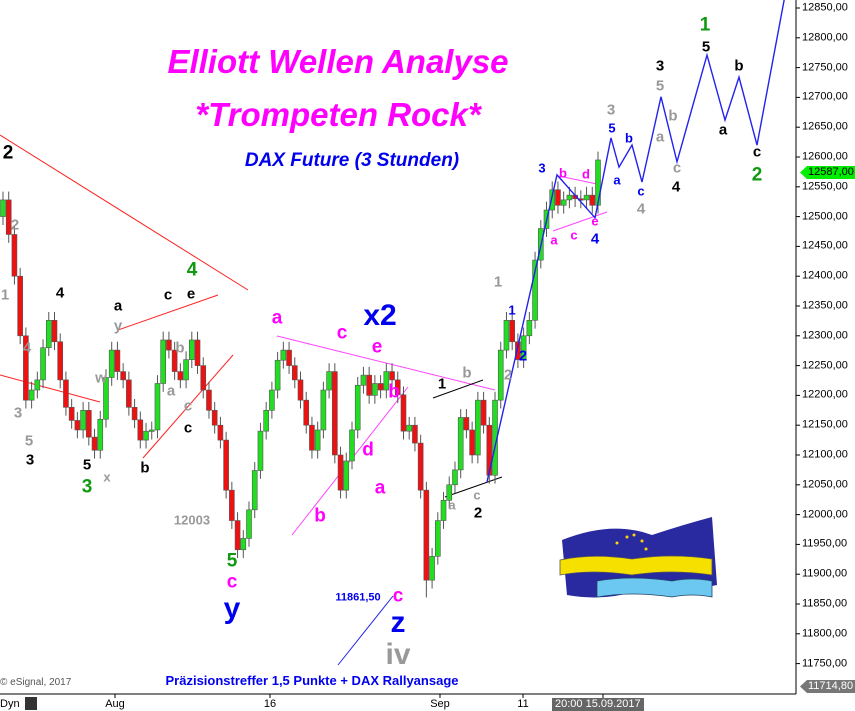  Describe the element at coordinates (825, 514) in the screenshot. I see `y-tick-label: 12000,00` at that location.